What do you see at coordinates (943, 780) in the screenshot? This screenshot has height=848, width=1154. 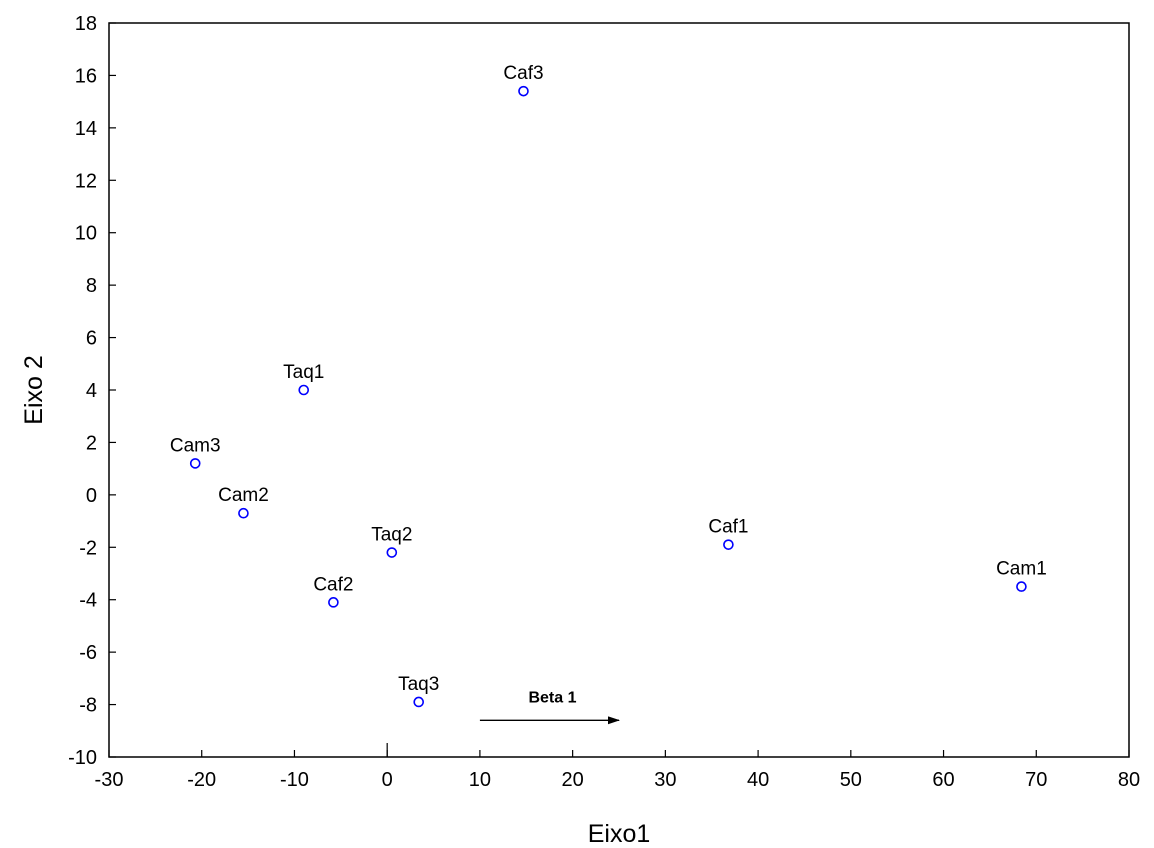 I see `x-tick-label: 60` at bounding box center [943, 780].